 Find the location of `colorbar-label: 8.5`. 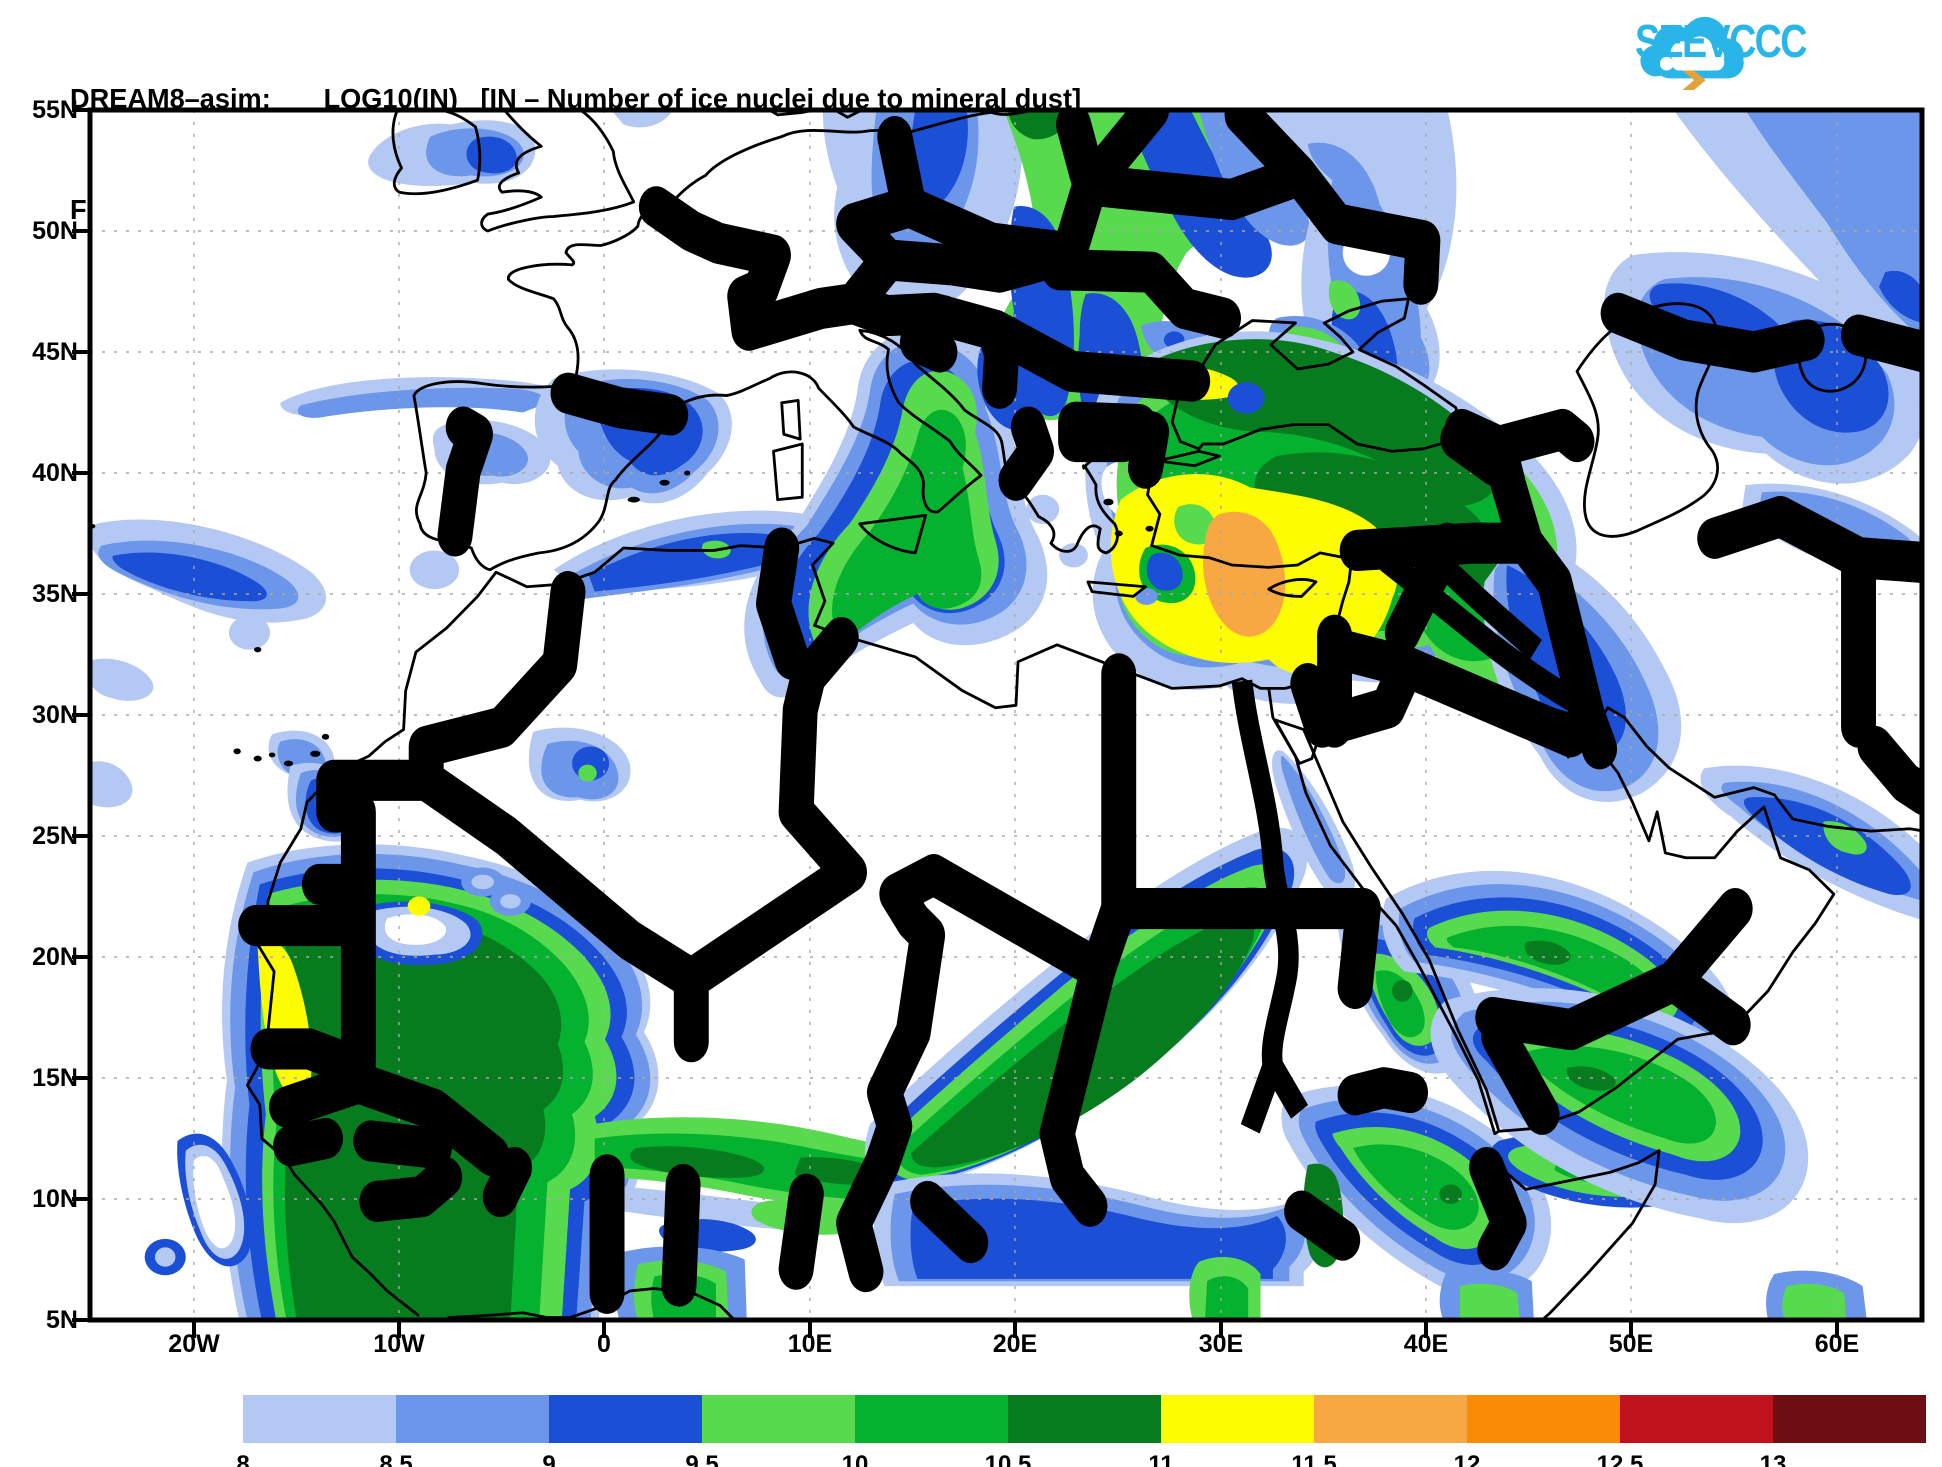

colorbar-label: 8.5 is located at coordinates (396, 1459).